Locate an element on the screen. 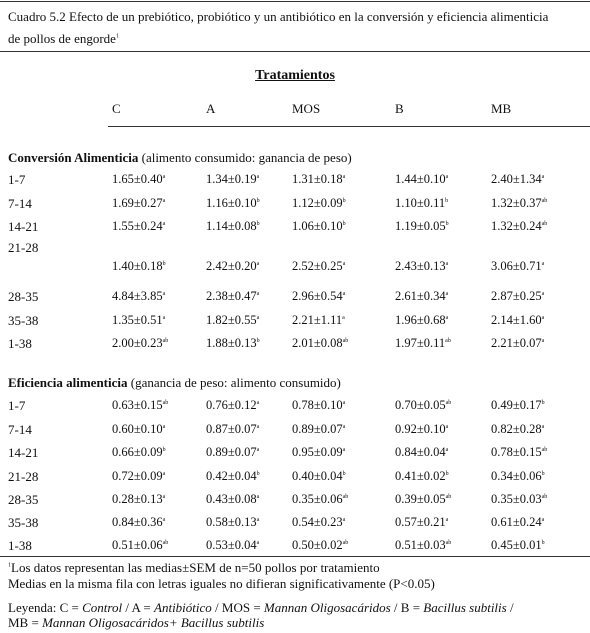 The width and height of the screenshot is (590, 633). top-rule is located at coordinates (295, 1).